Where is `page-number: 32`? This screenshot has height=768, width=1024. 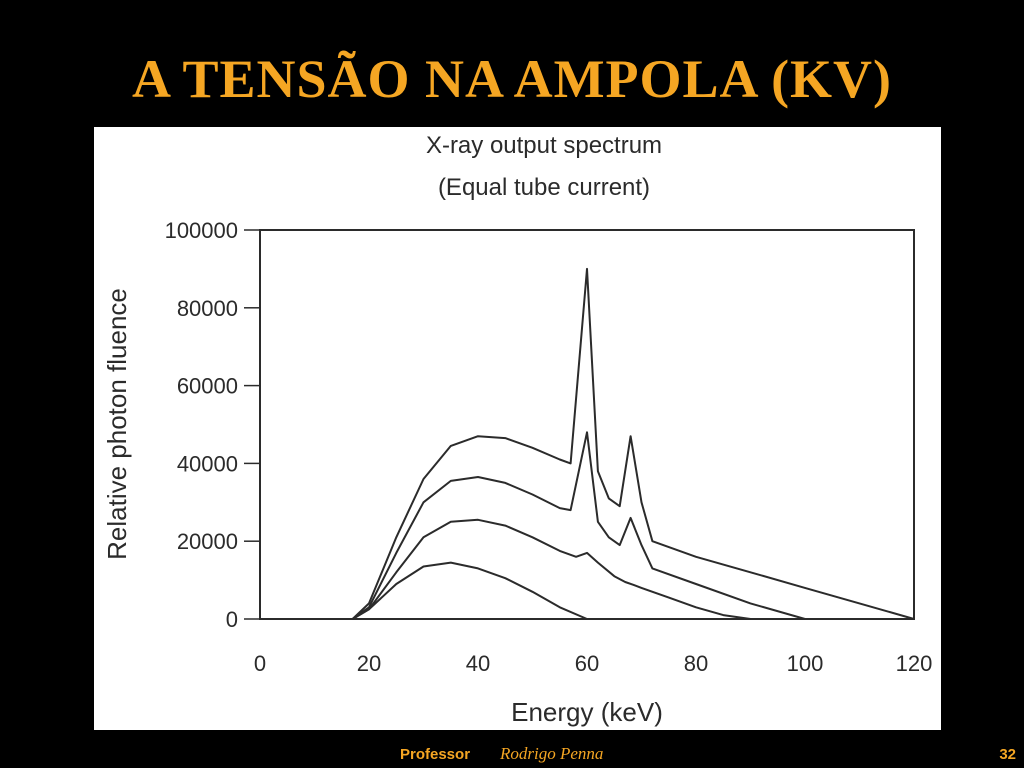
page-number: 32 is located at coordinates (1007, 754).